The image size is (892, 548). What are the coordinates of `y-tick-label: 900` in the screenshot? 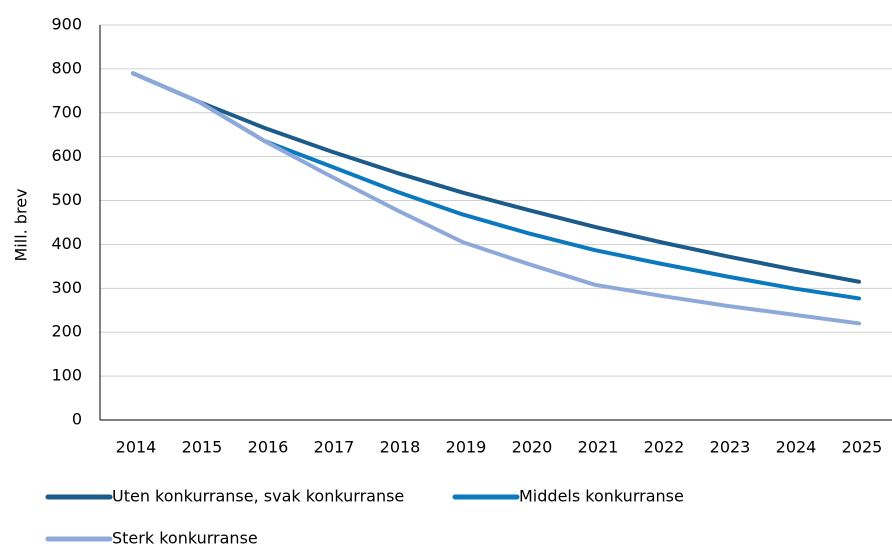 It's located at (66, 24).